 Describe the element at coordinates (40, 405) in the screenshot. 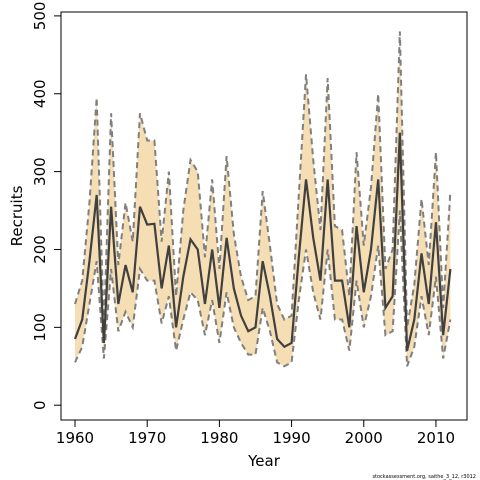

I see `y-tick-label: 0` at that location.